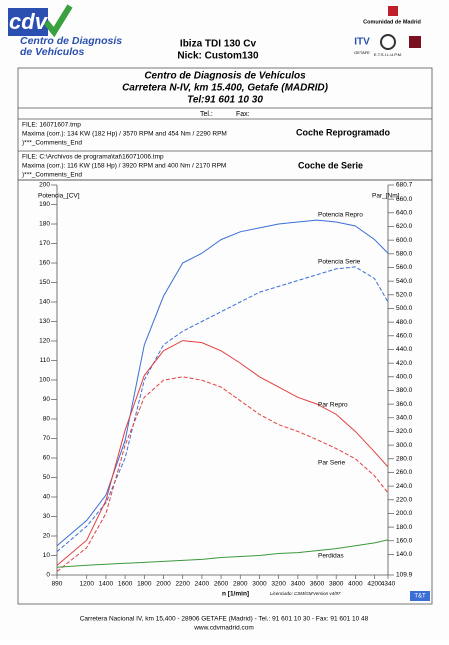  Describe the element at coordinates (298, 584) in the screenshot. I see `x-tick-label: 3400` at that location.